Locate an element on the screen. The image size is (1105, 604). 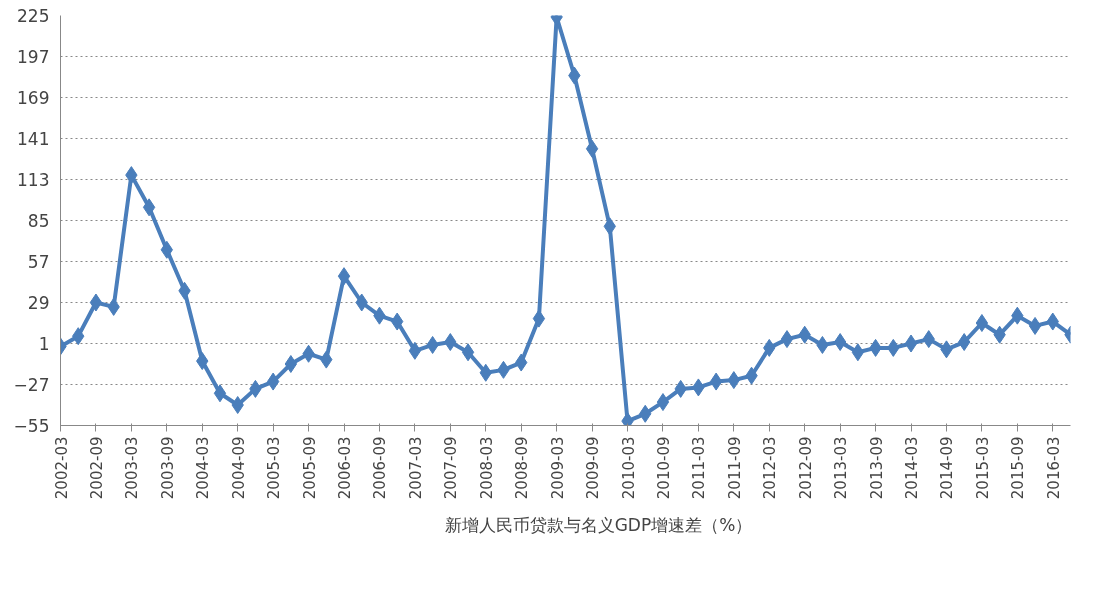
x-tick-label: 2002-09 is located at coordinates (96, 468).